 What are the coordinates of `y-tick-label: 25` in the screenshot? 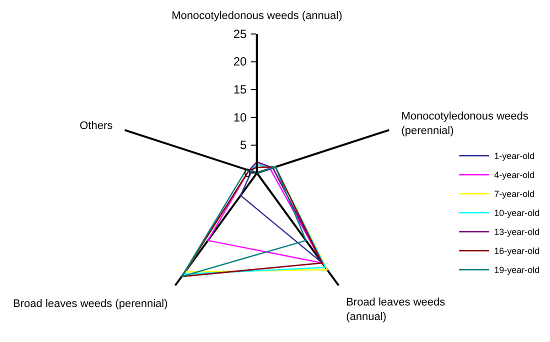 It's located at (240, 33).